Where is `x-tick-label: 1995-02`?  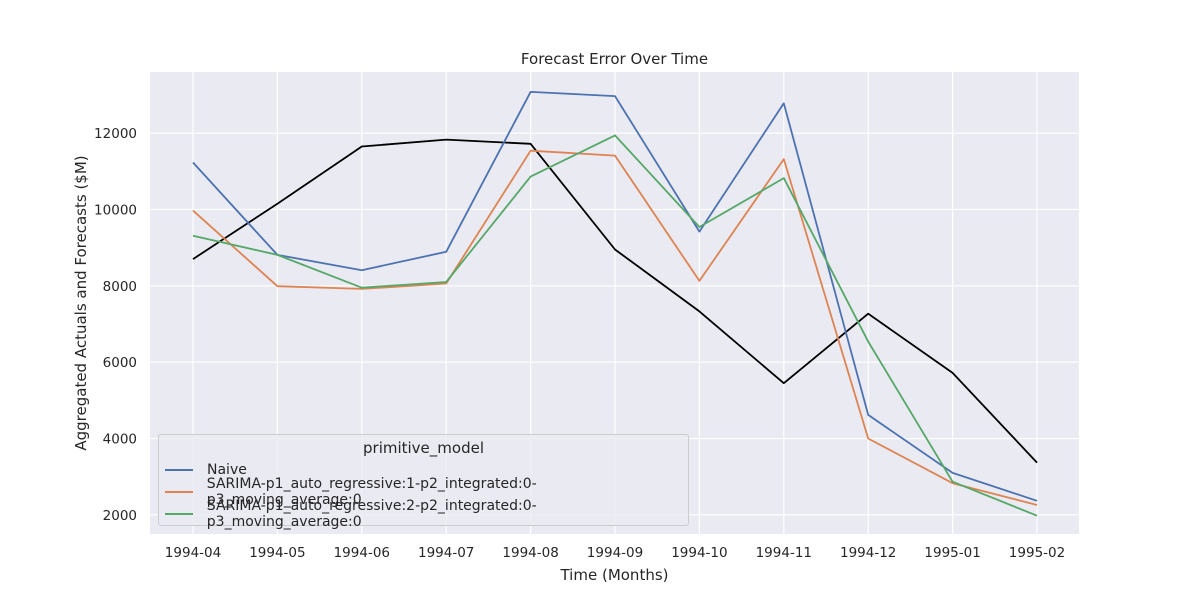
x-tick-label: 1995-02 is located at coordinates (1037, 553).